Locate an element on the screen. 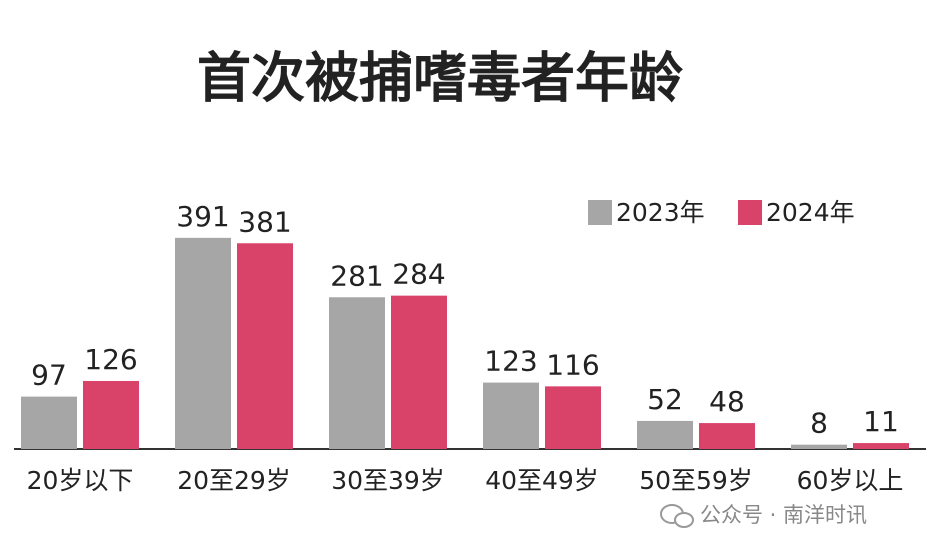  x-tick-label: 20岁以下 is located at coordinates (80, 480).